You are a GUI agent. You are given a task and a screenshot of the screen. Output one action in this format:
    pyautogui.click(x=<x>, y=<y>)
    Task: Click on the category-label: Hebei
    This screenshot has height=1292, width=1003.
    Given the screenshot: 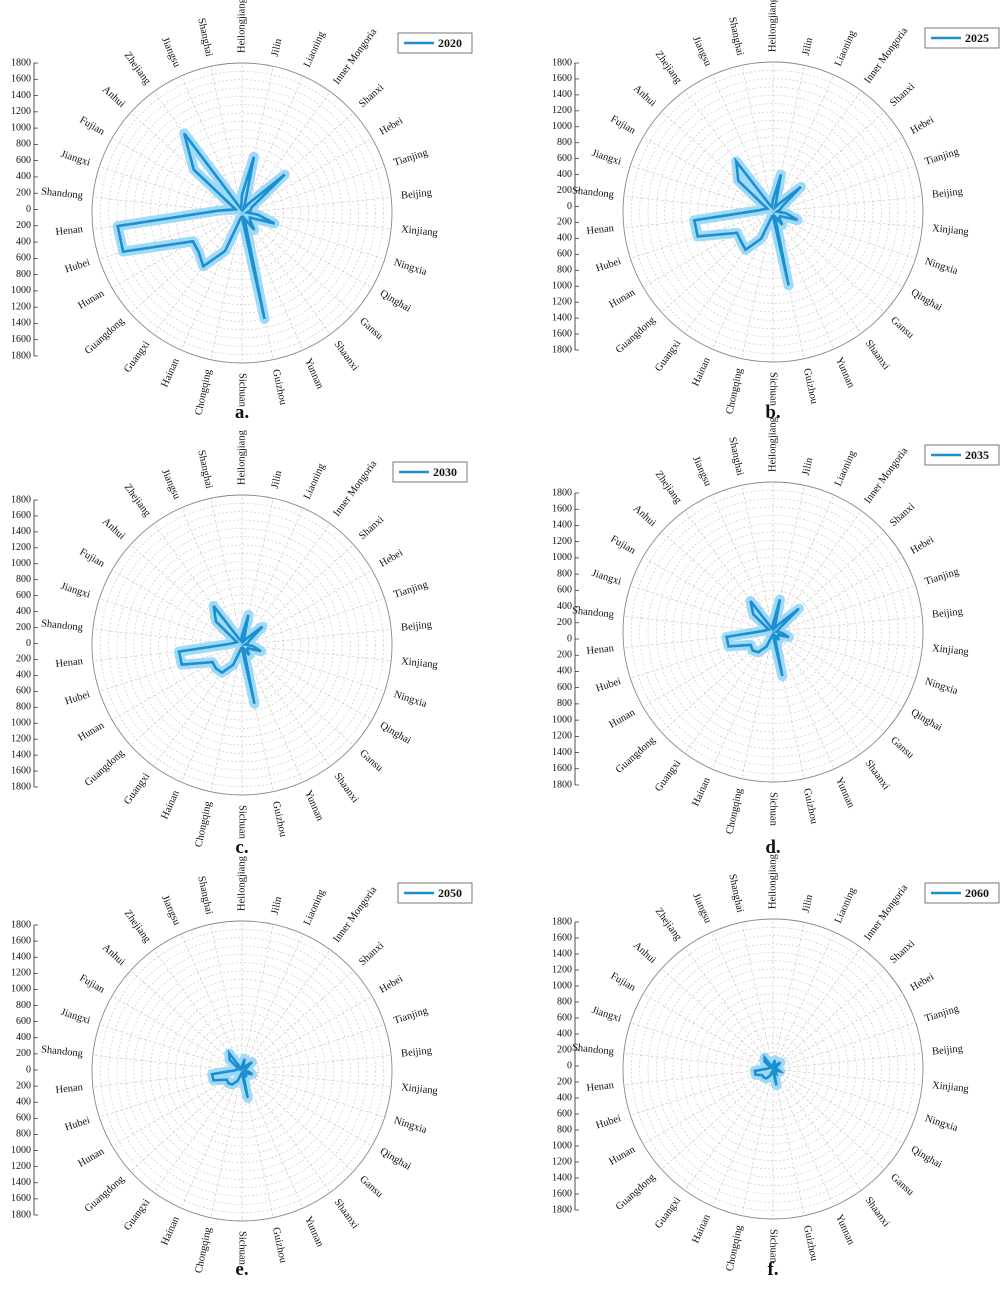 What is the action you would take?
    pyautogui.click(x=391, y=985)
    